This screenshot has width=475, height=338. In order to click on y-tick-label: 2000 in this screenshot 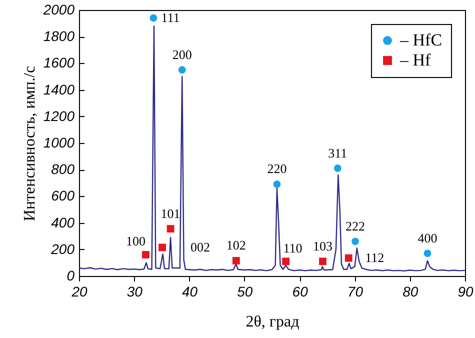, I will do `click(58, 10)`.